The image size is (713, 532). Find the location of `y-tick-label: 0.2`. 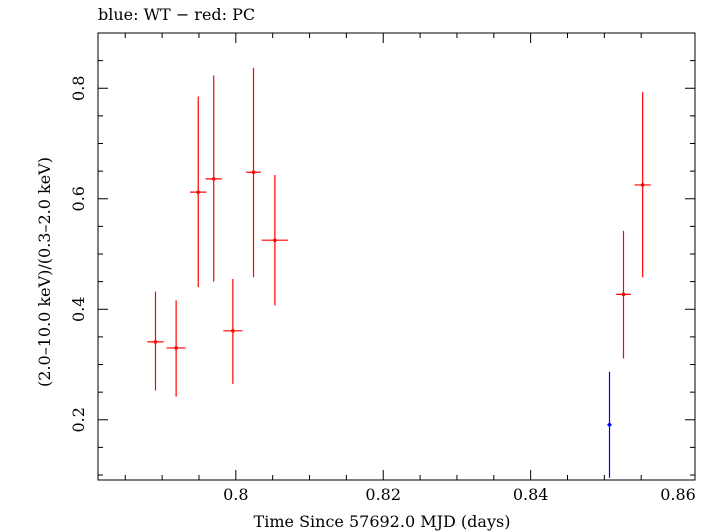

y-tick-label: 0.2 is located at coordinates (78, 419).